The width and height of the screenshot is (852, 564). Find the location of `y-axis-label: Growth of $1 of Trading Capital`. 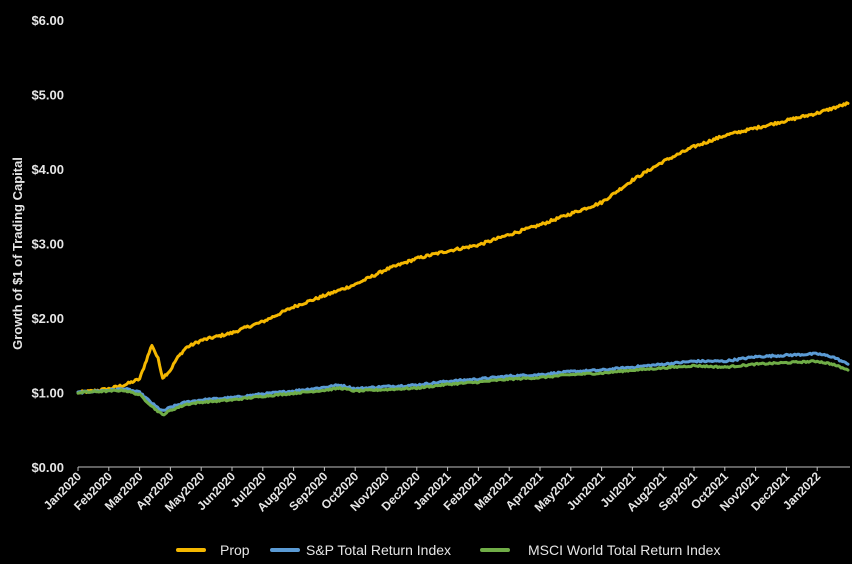

y-axis-label: Growth of $1 of Trading Capital is located at coordinates (17, 253).